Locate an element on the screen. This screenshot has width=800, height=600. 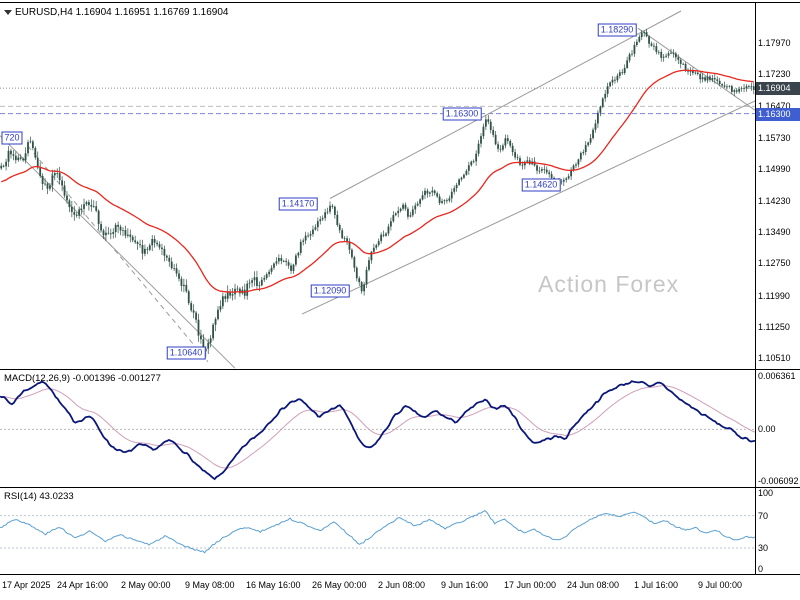
price-axis-label: 1.10510 is located at coordinates (774, 358).